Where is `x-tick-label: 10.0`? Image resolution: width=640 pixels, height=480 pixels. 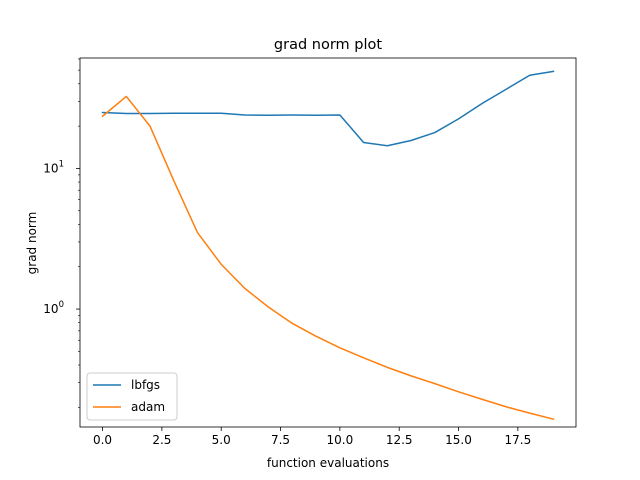
x-tick-label: 10.0 is located at coordinates (340, 440).